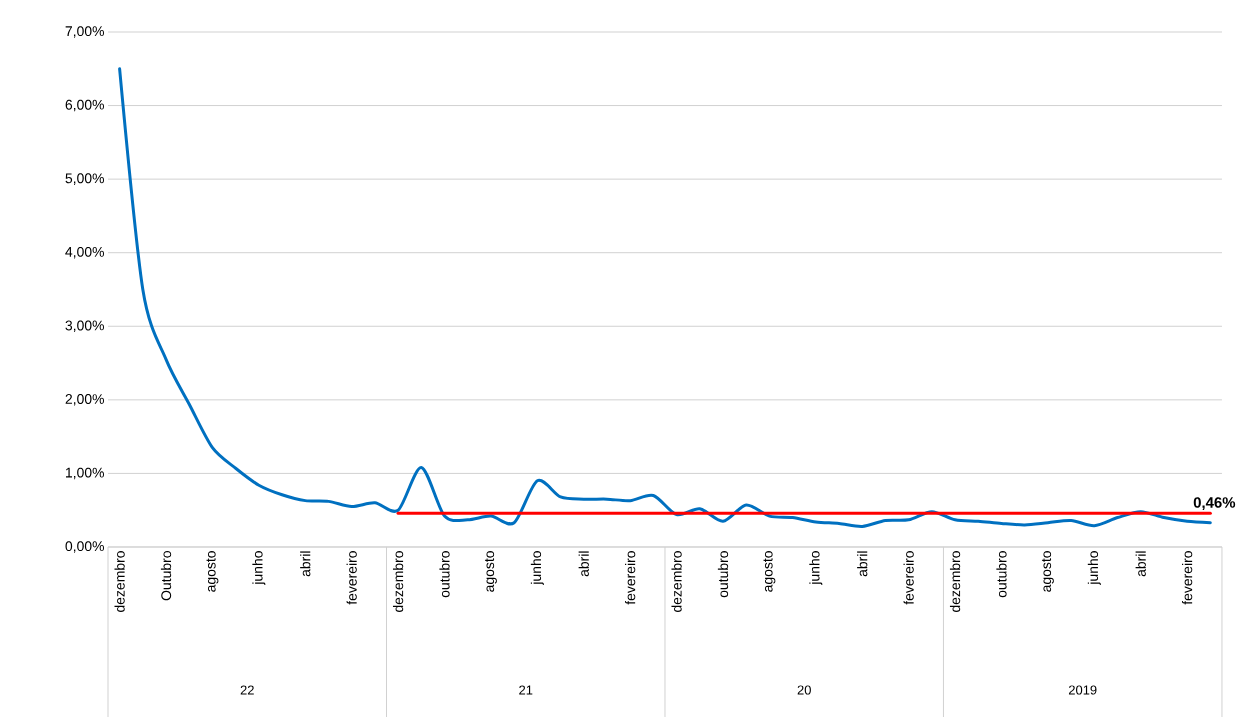 This screenshot has height=717, width=1252. What do you see at coordinates (166, 575) in the screenshot?
I see `x-tick-label: Outubro` at bounding box center [166, 575].